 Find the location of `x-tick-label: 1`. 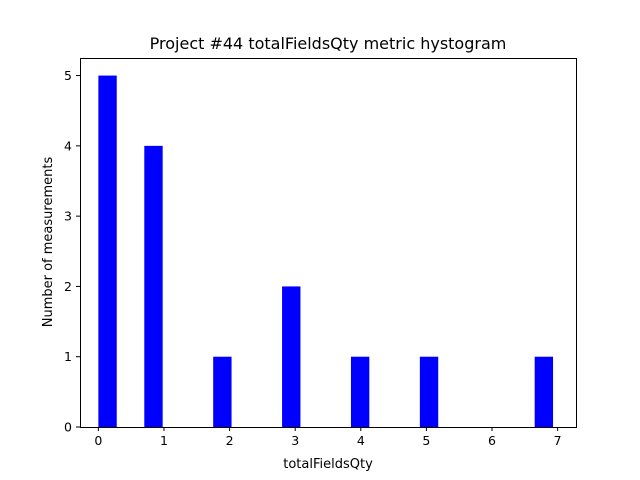

x-tick-label: 1 is located at coordinates (164, 440).